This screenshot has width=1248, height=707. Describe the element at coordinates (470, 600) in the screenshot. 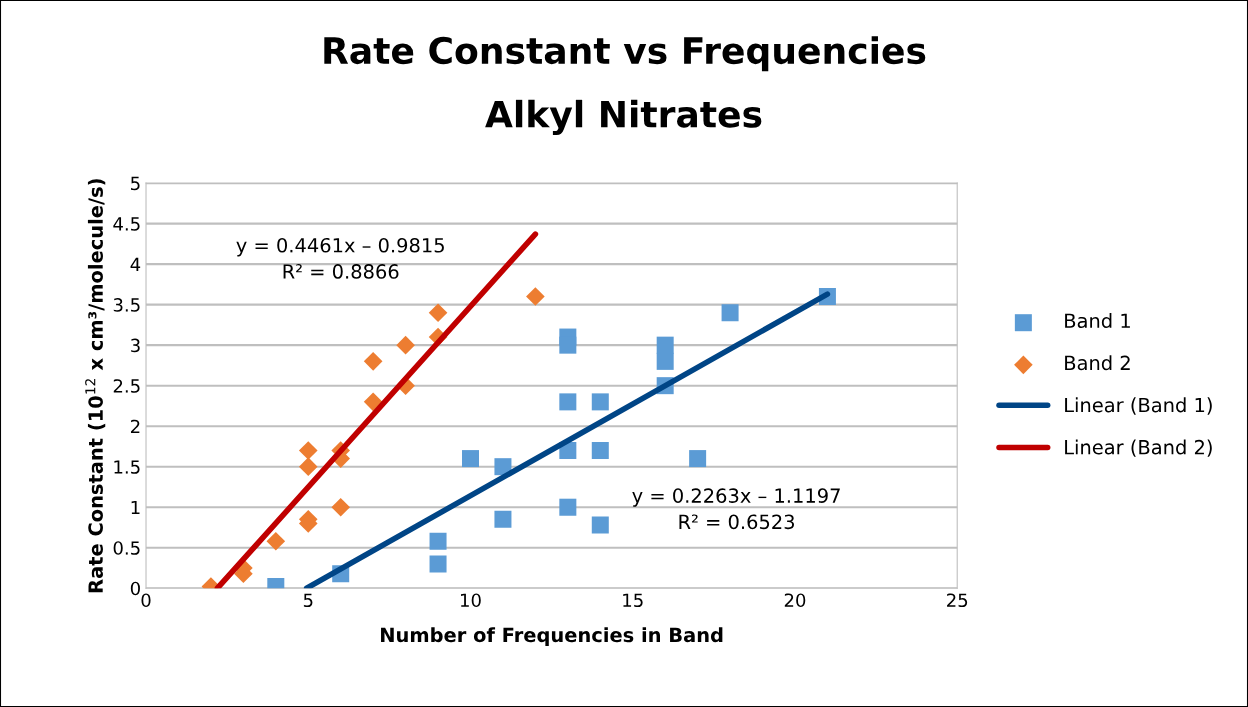

I see `x-tick-label: 10` at that location.